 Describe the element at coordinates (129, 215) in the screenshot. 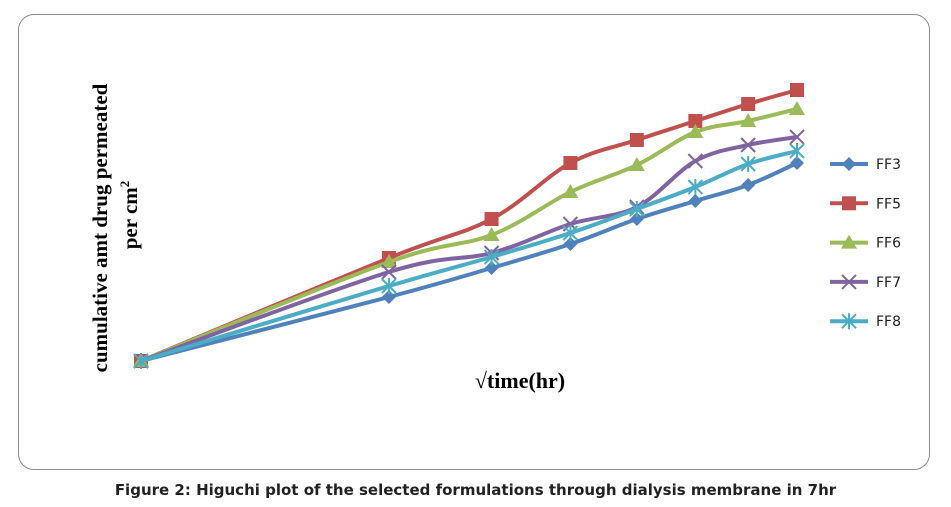

I see `y-axis-label-line2: per cm2` at that location.